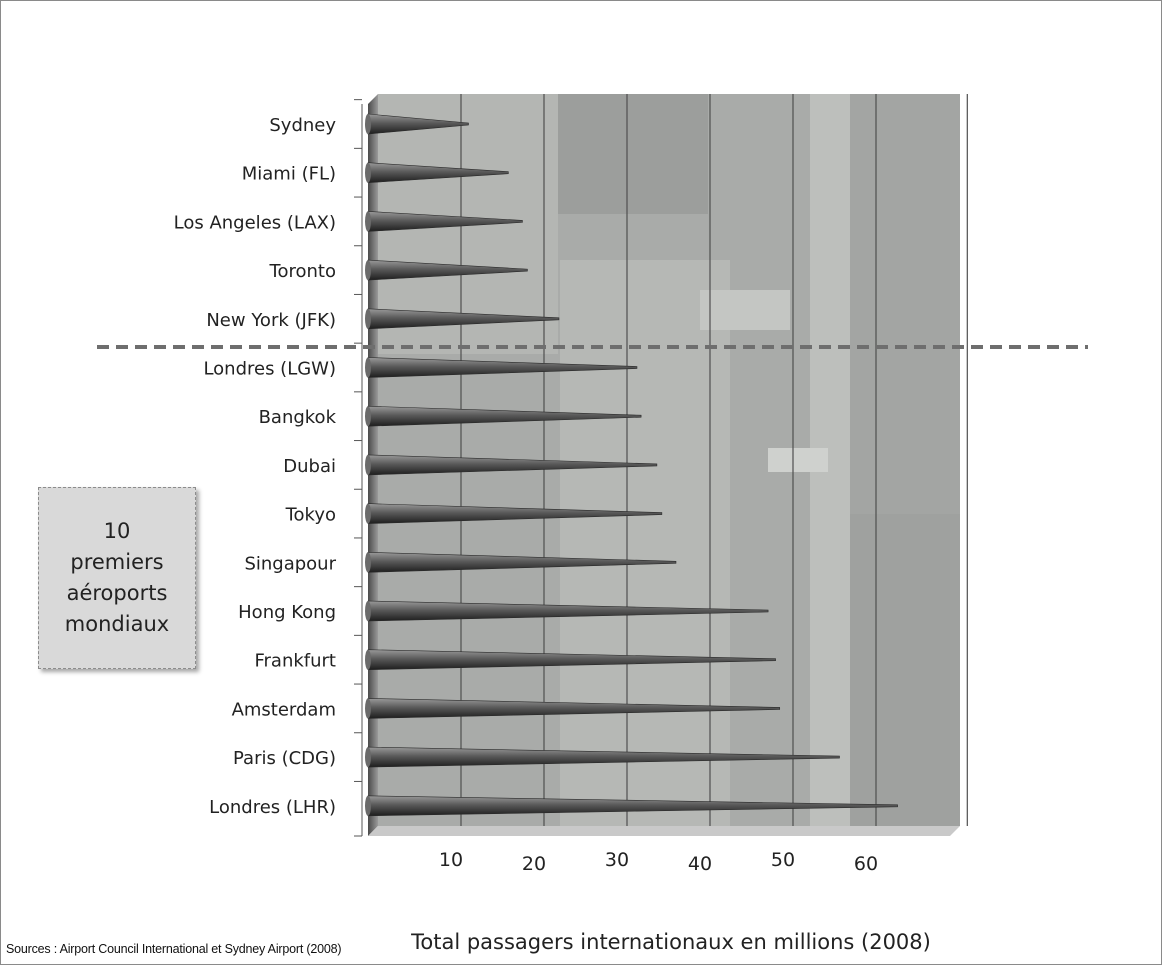 The image size is (1162, 965). I want to click on category-label: Sydney, so click(302, 125).